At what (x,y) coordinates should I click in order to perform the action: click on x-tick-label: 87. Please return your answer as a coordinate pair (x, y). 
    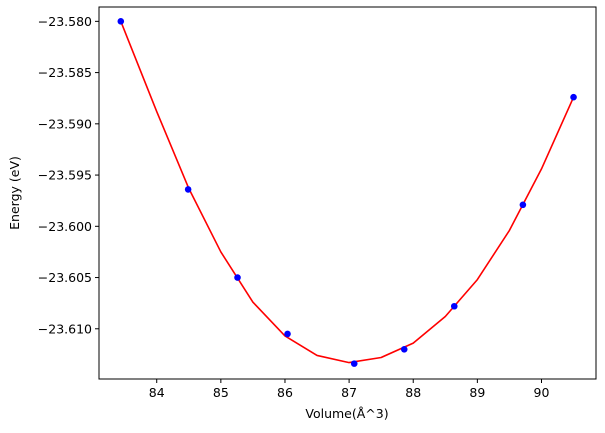
    Looking at the image, I should click on (349, 392).